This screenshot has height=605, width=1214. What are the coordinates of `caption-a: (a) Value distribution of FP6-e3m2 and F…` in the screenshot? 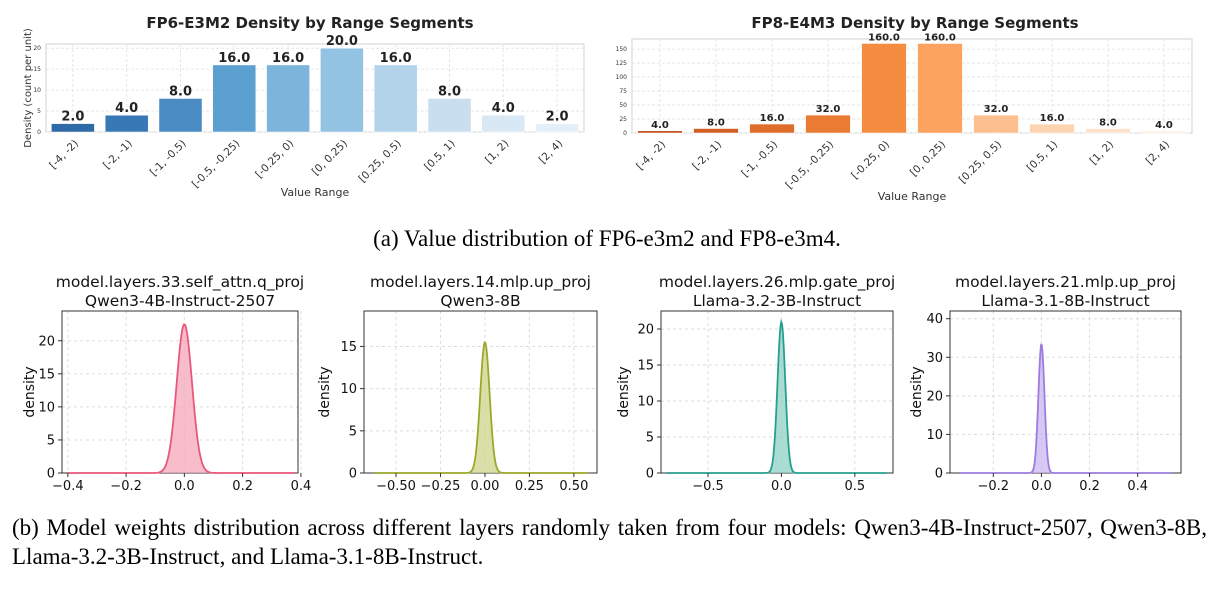 It's located at (607, 238).